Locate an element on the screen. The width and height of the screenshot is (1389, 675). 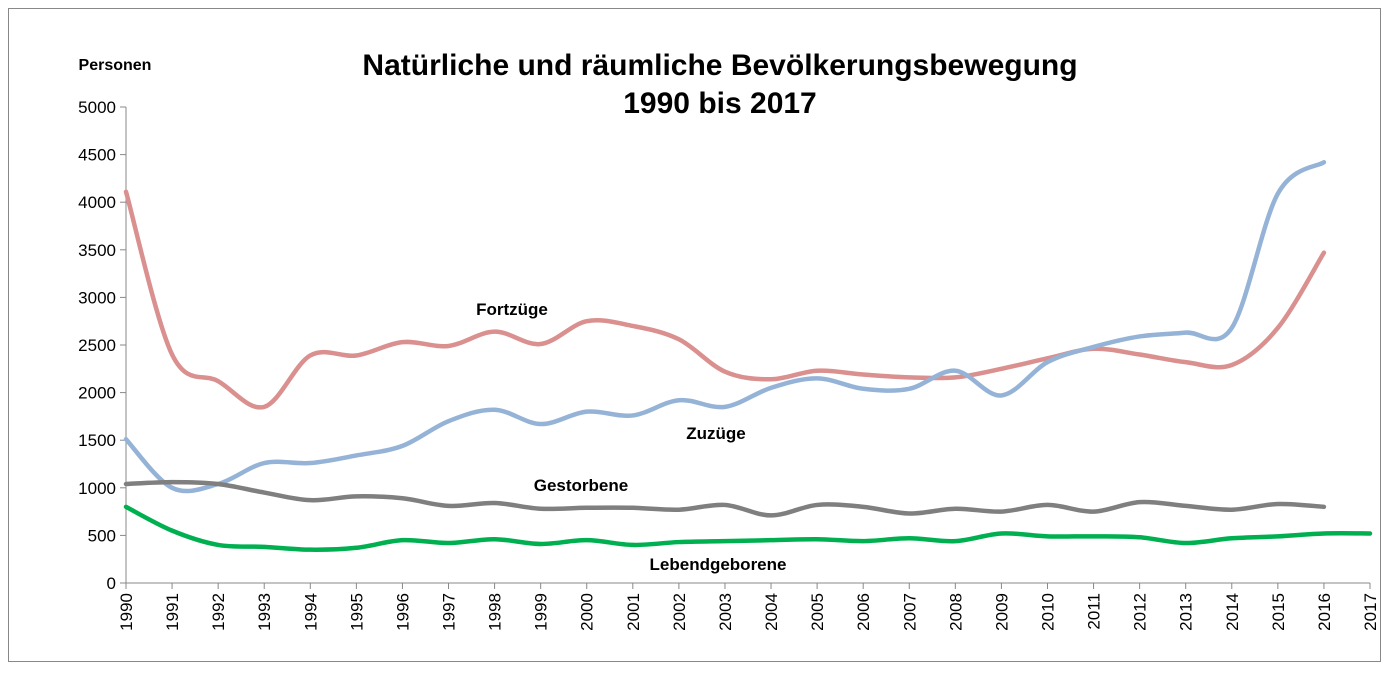
x-tick-label: 2009 is located at coordinates (1001, 612).